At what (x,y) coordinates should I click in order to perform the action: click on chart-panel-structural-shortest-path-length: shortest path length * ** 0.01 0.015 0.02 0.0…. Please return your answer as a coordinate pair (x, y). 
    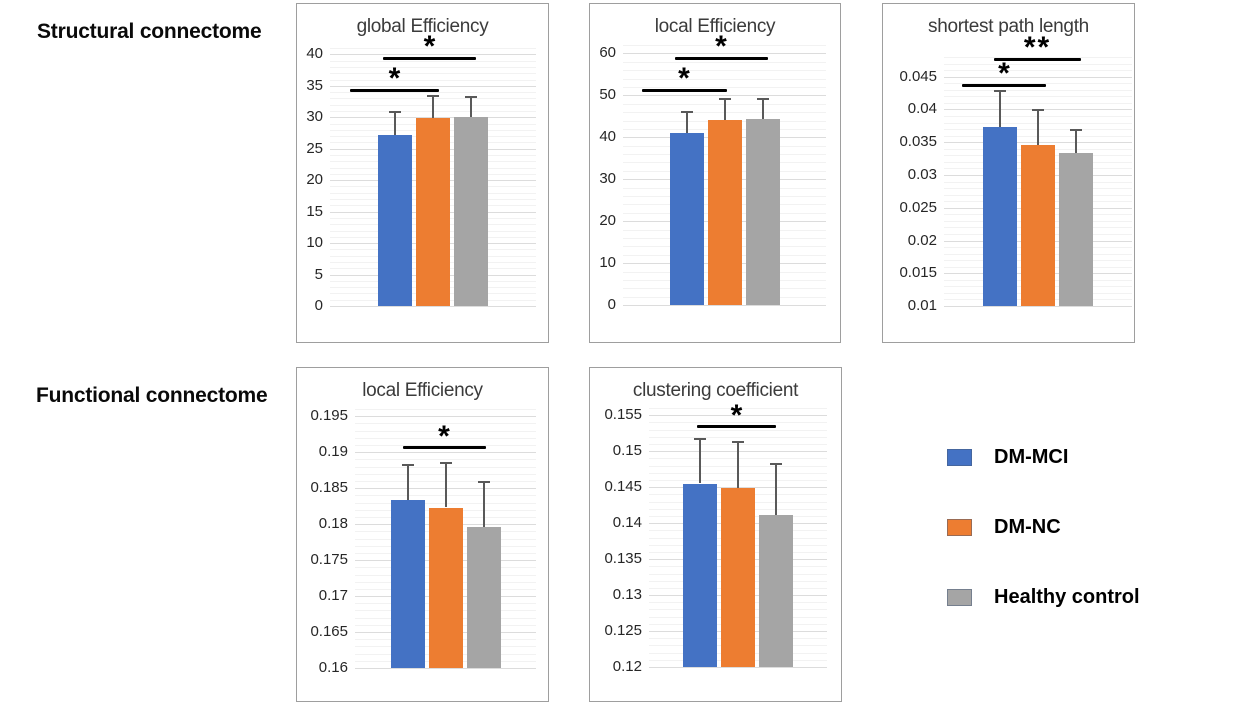
    Looking at the image, I should click on (1008, 173).